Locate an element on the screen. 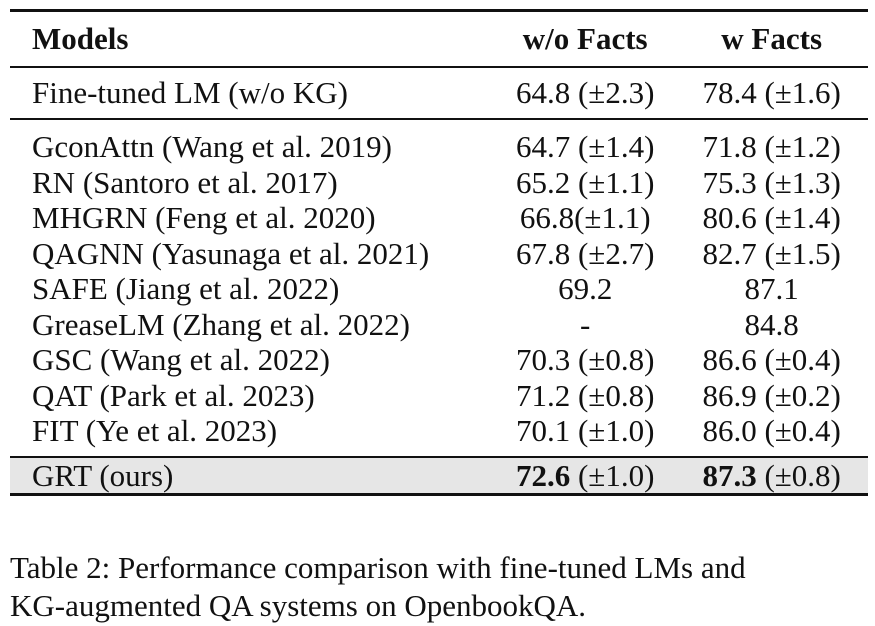  cell-w-facts: 87.3 (±0.8) is located at coordinates (771, 475).